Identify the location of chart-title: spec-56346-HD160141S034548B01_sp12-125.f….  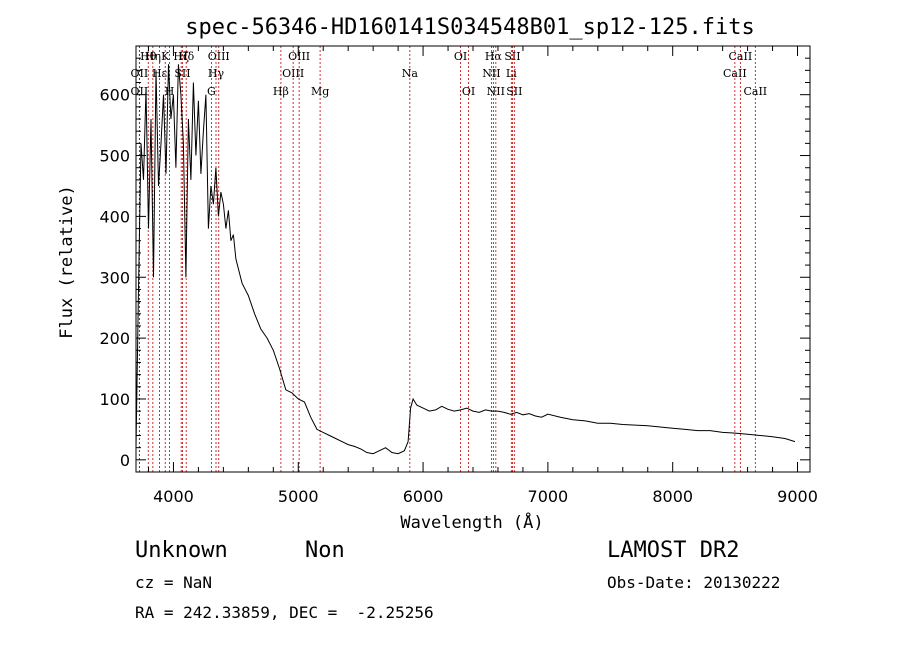
(470, 27).